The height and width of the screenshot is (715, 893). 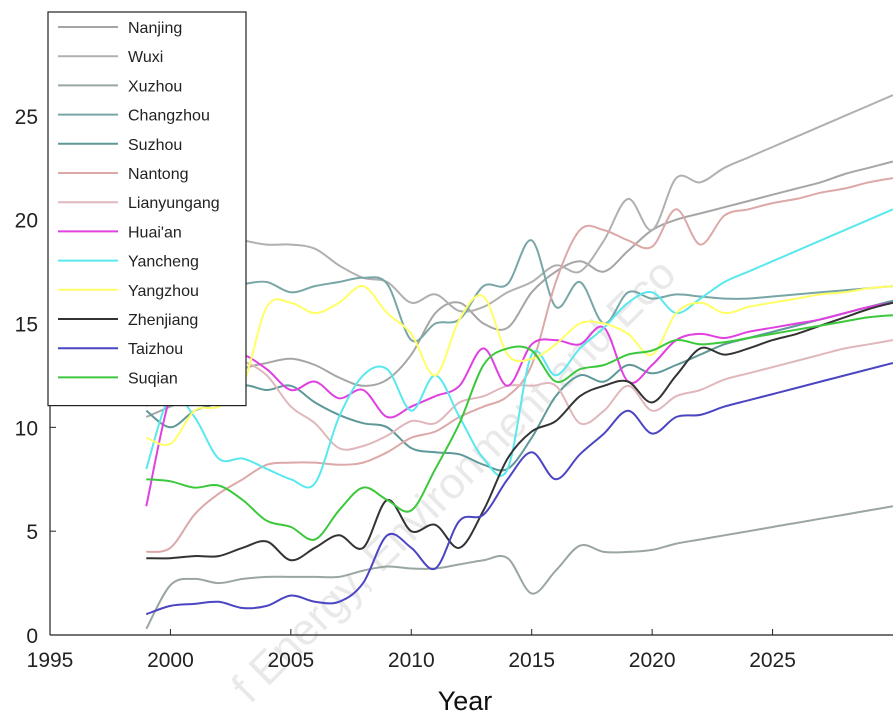 What do you see at coordinates (26, 117) in the screenshot?
I see `y-tick-label: 25` at bounding box center [26, 117].